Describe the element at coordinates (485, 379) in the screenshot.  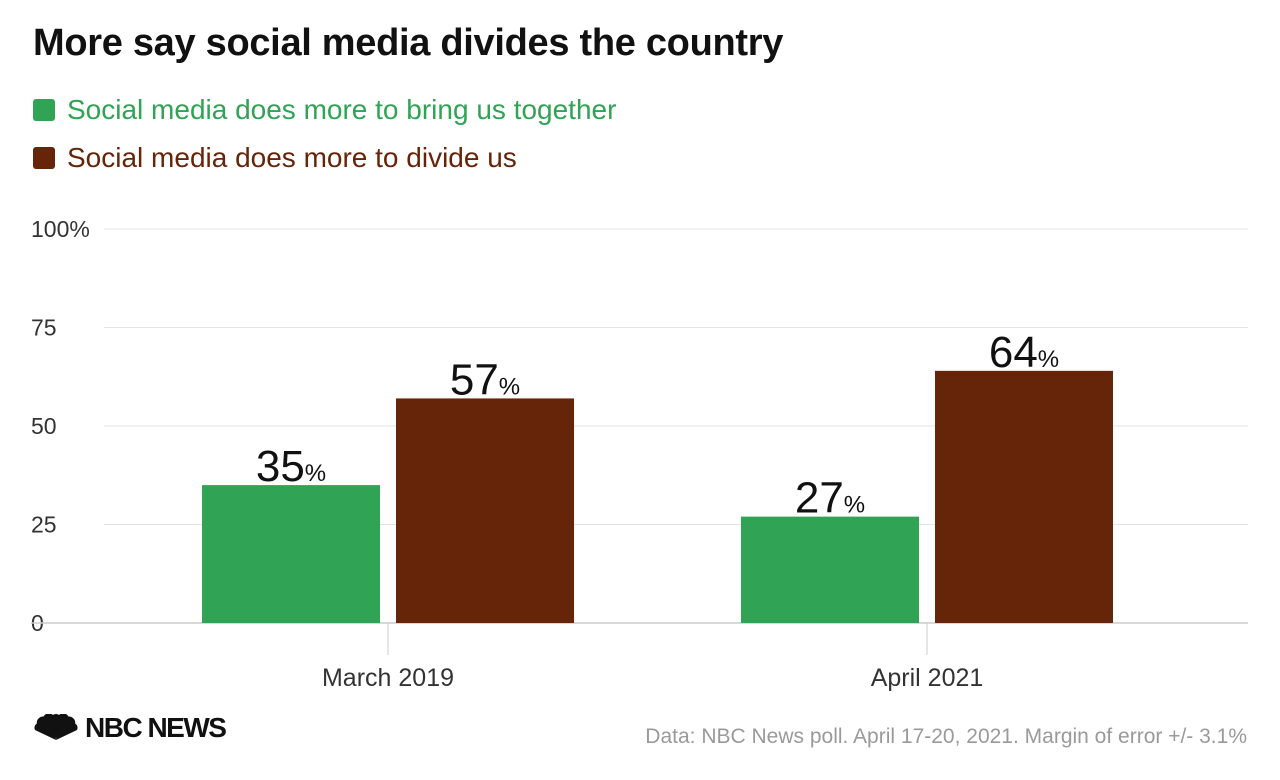
I see `data-label: 57%` at that location.